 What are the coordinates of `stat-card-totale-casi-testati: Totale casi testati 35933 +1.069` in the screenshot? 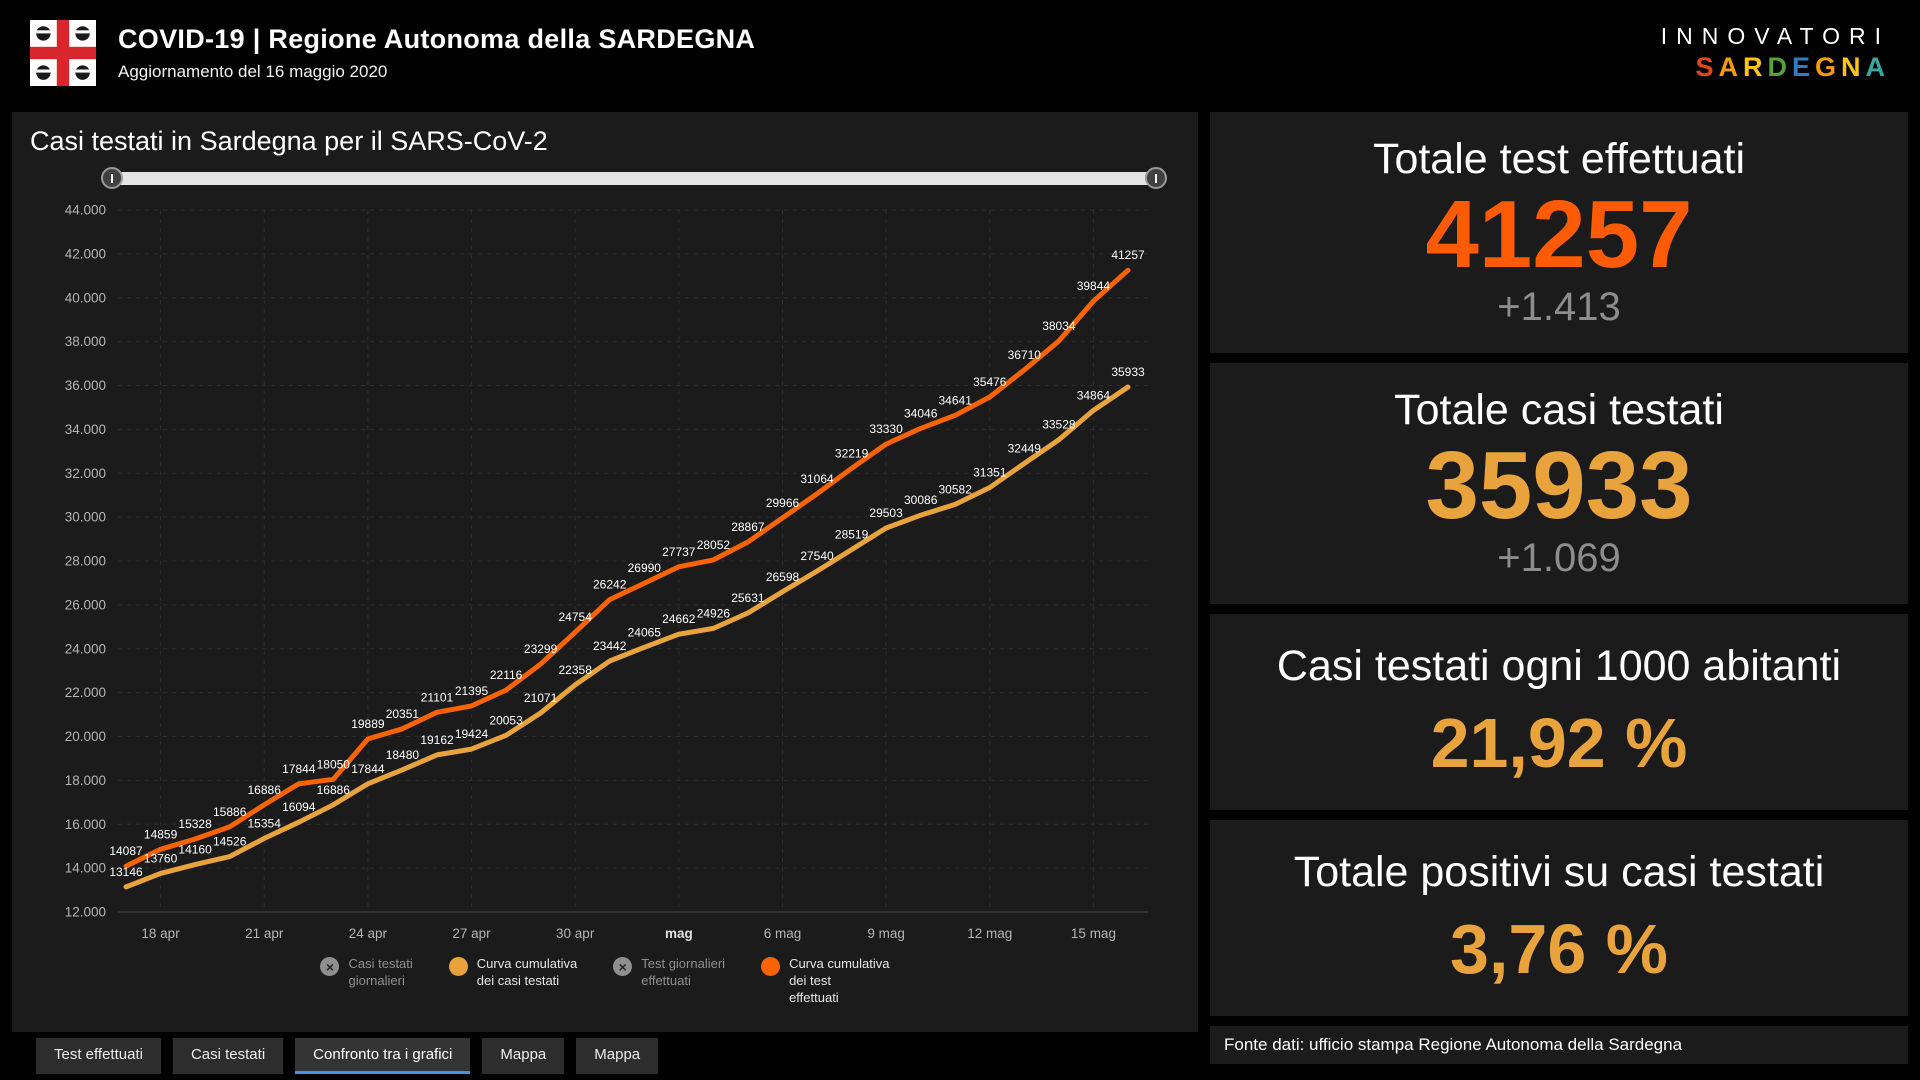 It's located at (1559, 483).